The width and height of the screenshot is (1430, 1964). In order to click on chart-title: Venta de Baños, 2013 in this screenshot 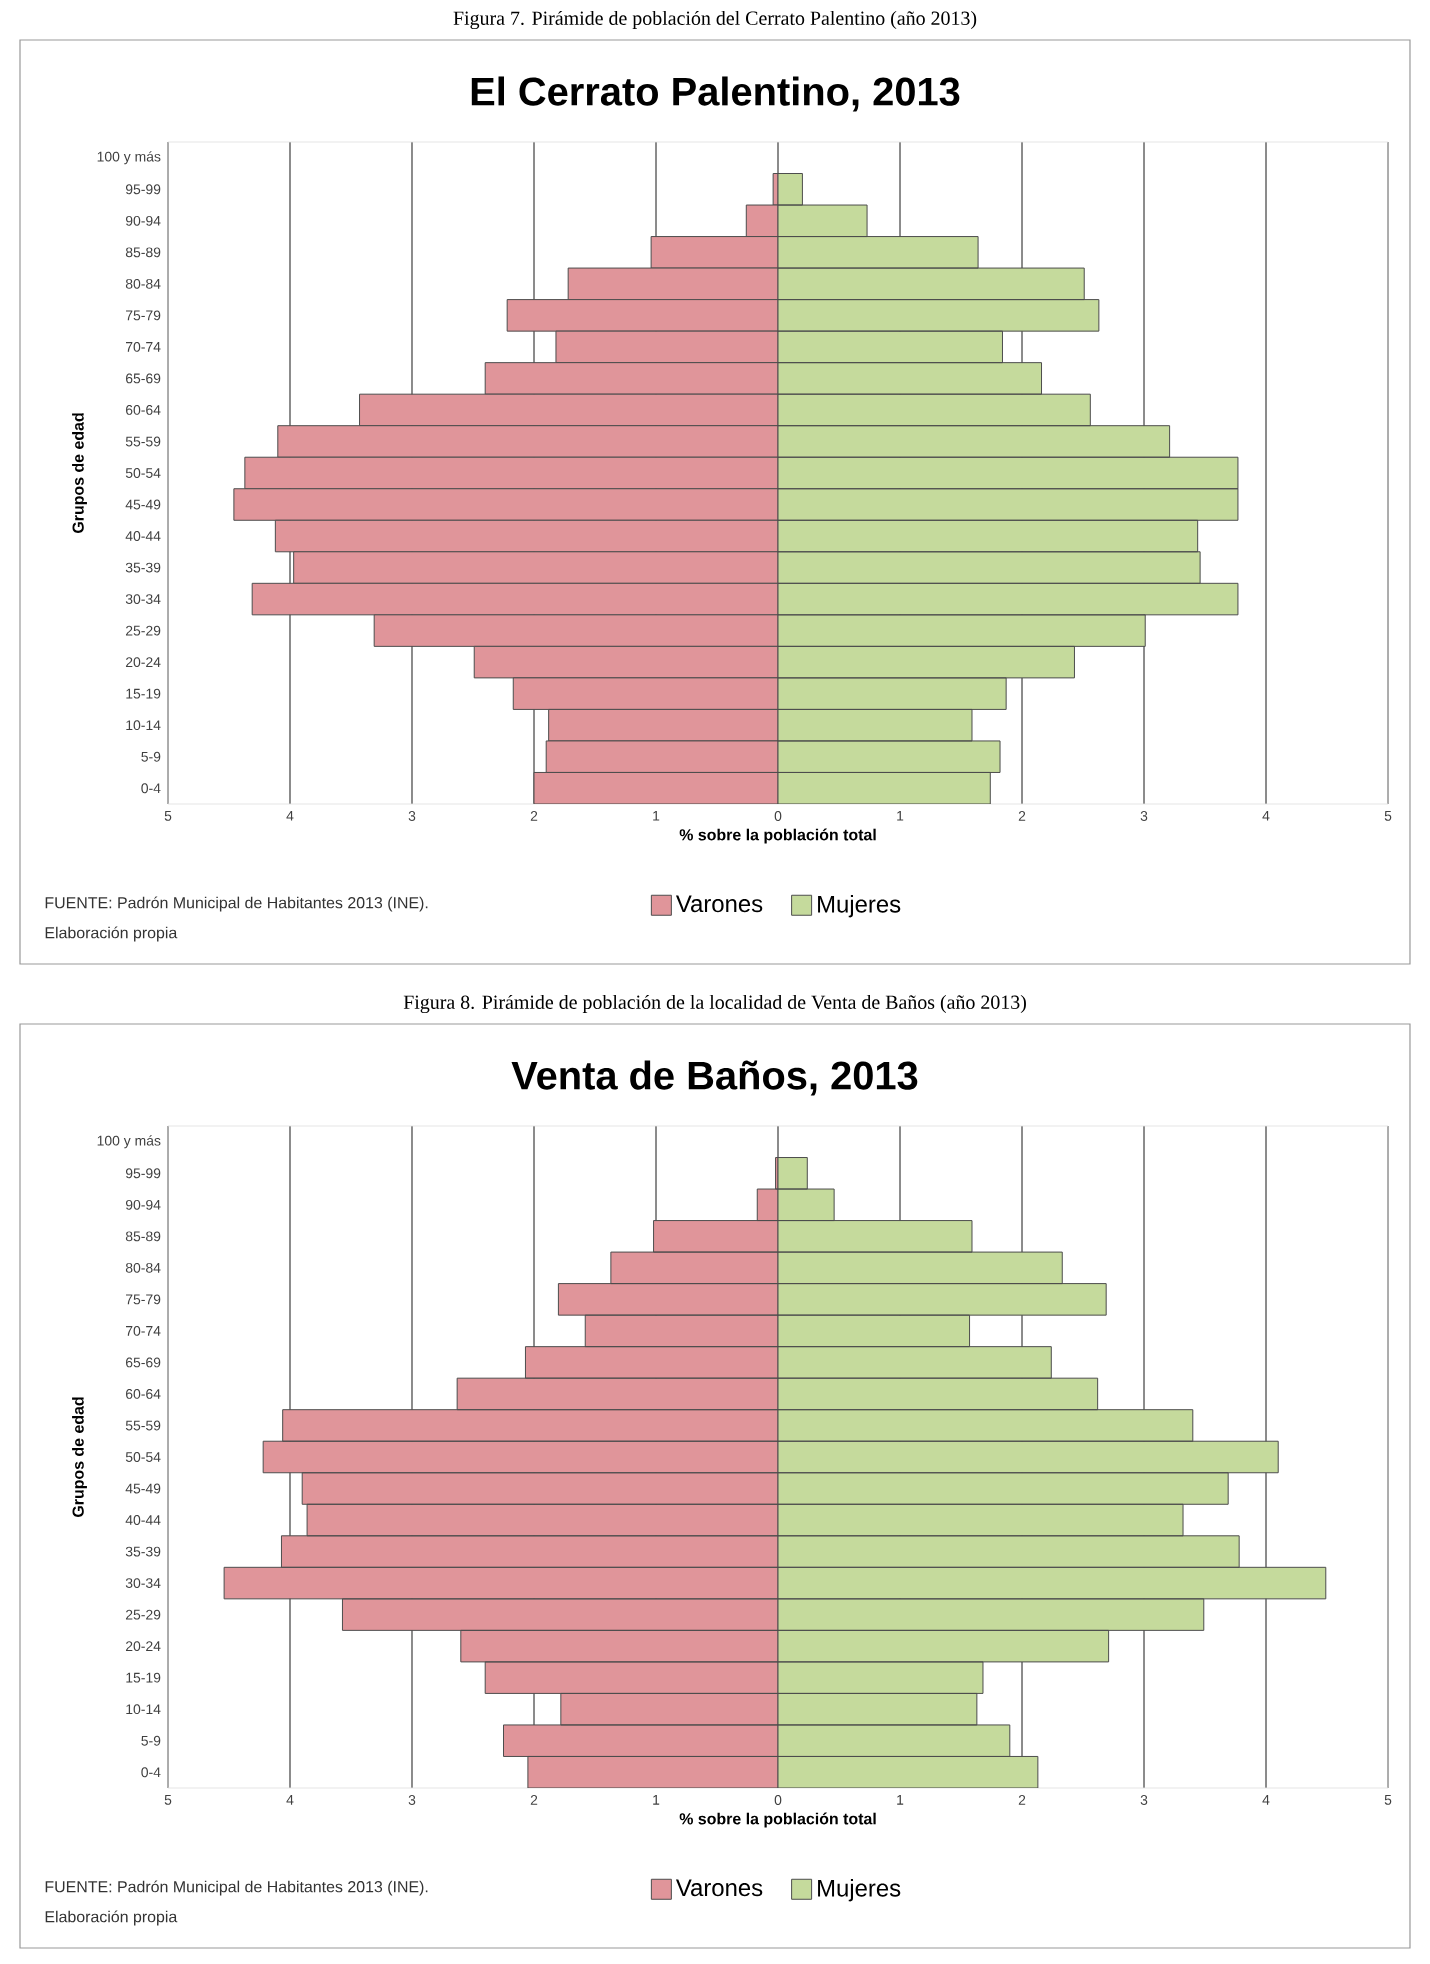, I will do `click(714, 1078)`.